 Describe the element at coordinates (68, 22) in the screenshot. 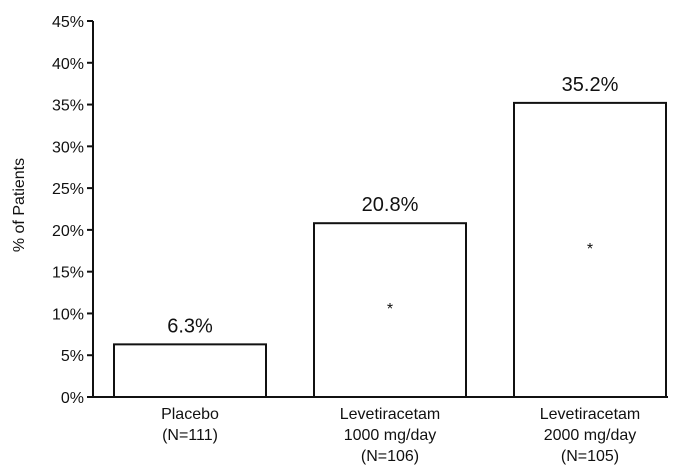

I see `y-tick-label: 45%` at that location.